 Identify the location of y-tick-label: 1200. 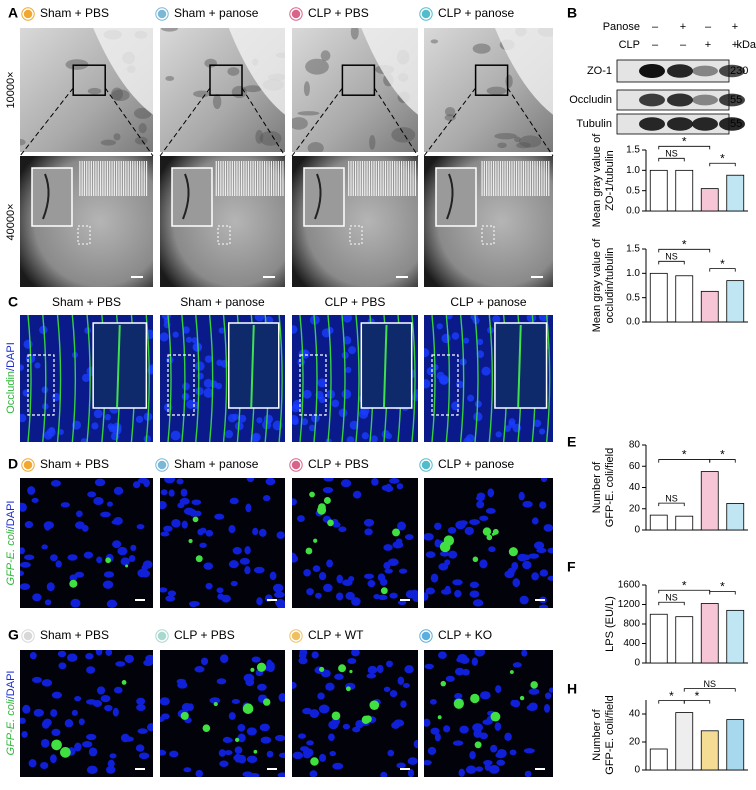
(629, 604).